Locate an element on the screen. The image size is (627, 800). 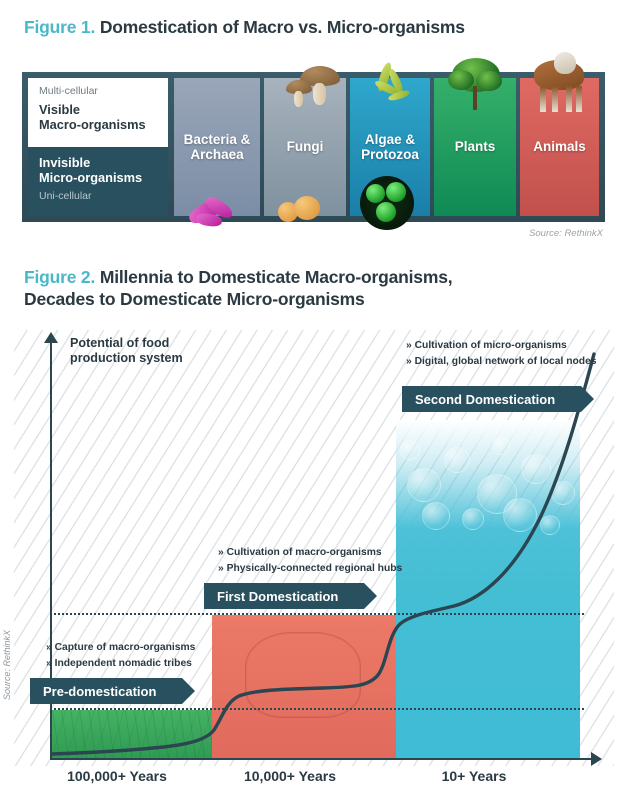
legend-multicellular-label: Multi-cellular is located at coordinates (68, 91).